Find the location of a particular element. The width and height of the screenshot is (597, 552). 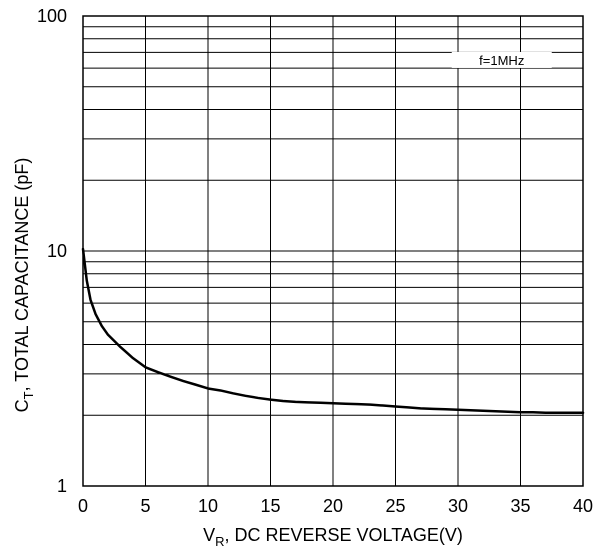

x-tick-label: 35 is located at coordinates (520, 506).